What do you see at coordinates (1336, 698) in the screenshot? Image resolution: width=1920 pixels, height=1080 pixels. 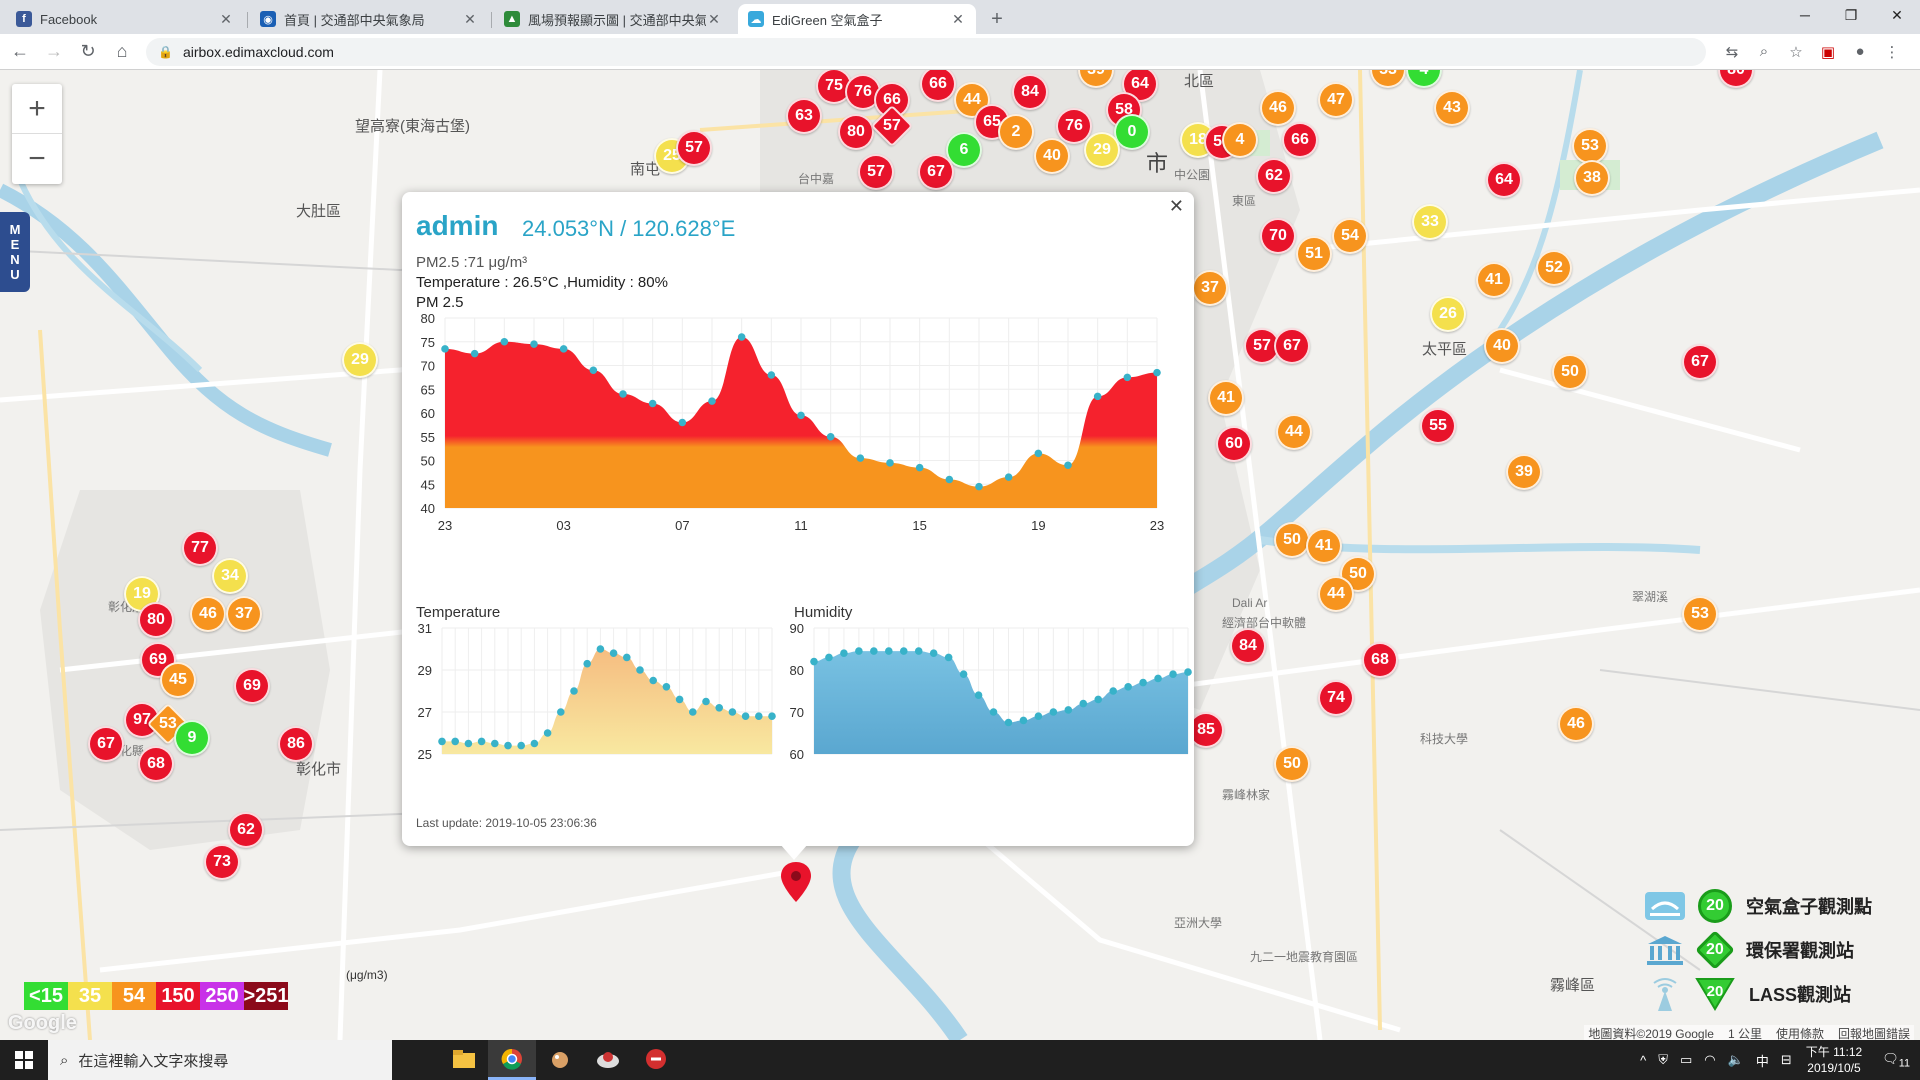 I see `airbox-marker: 74` at bounding box center [1336, 698].